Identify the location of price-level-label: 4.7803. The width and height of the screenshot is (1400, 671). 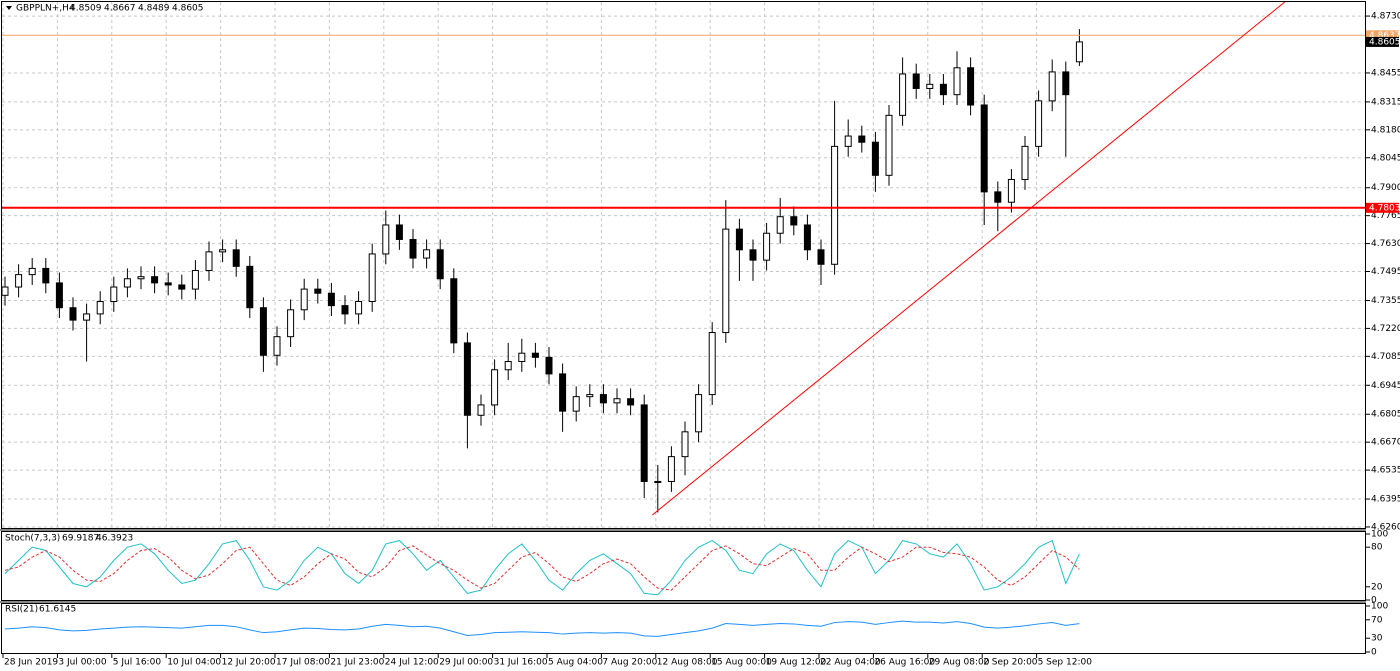
(1384, 208).